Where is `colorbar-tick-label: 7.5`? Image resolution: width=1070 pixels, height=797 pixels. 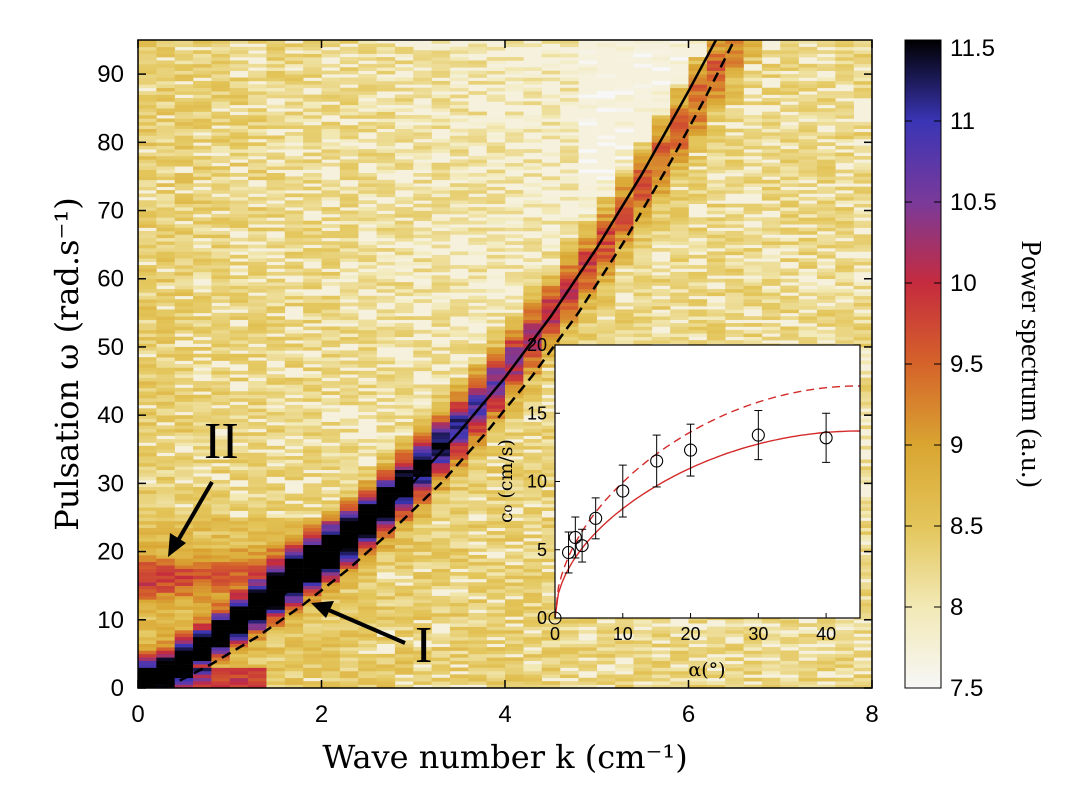
colorbar-tick-label: 7.5 is located at coordinates (966, 688).